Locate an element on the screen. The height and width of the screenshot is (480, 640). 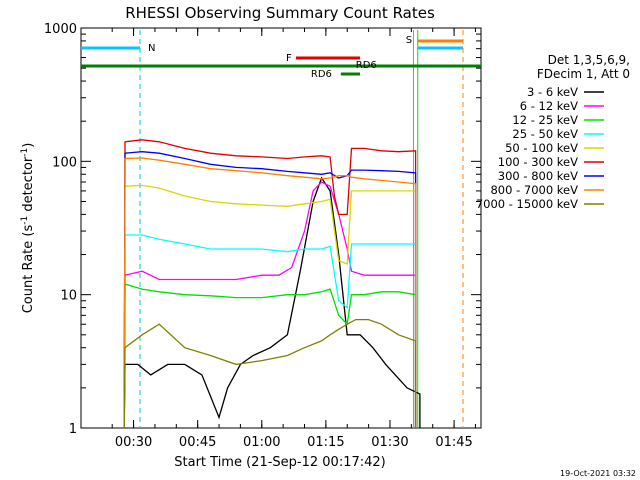
legend-header-2: FDecim 1, Att 0 is located at coordinates (583, 74).